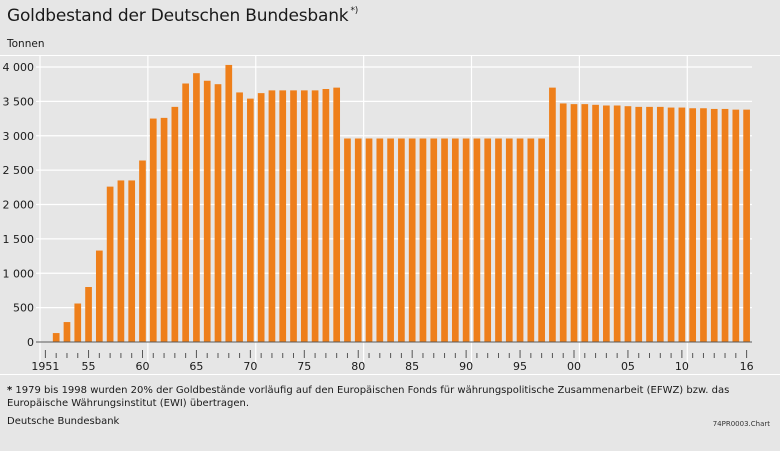 This screenshot has height=451, width=780. I want to click on chart-code: 74PR0003.Chart, so click(741, 424).